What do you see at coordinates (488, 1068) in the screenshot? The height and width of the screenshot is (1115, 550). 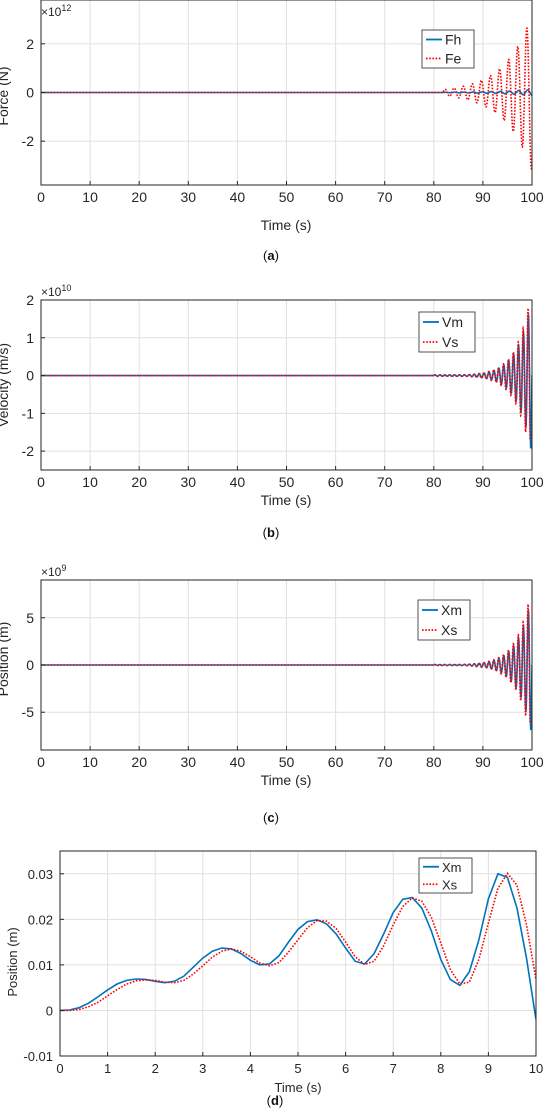 I see `x-tick-label: 9` at bounding box center [488, 1068].